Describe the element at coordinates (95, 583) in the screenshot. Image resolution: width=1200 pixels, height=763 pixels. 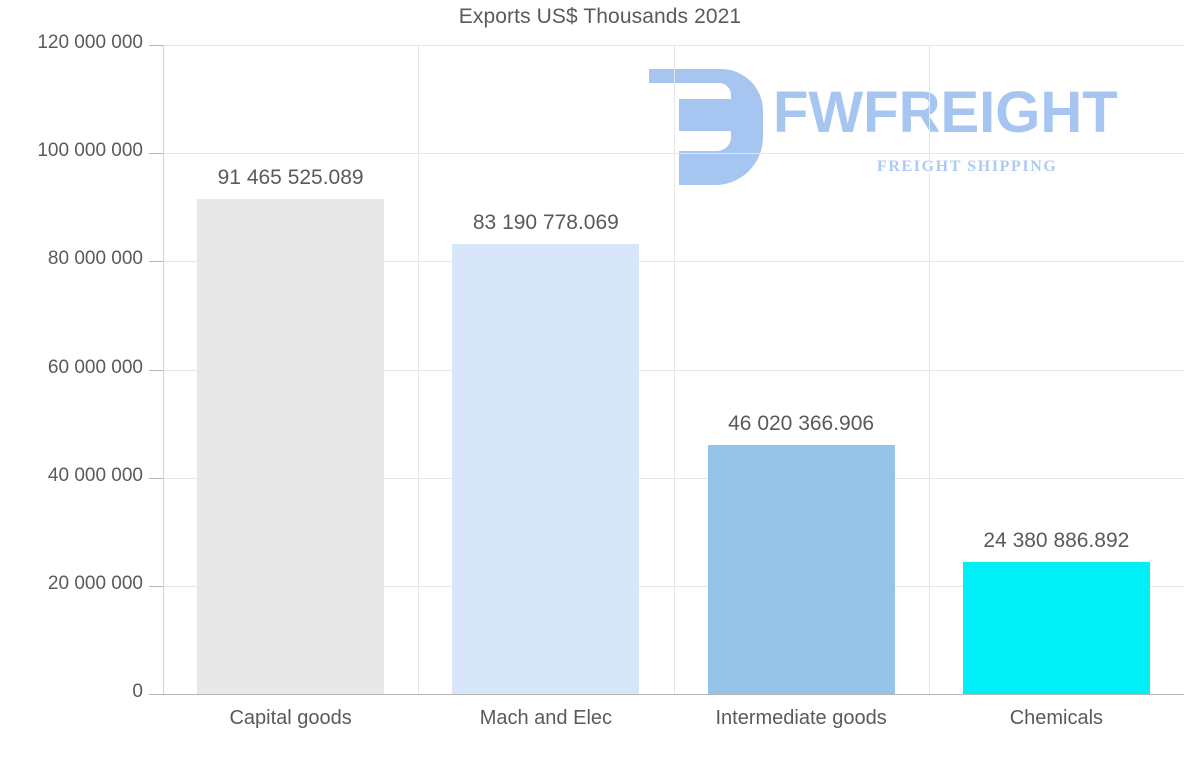
I see `y-axis-tick-label: 20 000 000` at that location.